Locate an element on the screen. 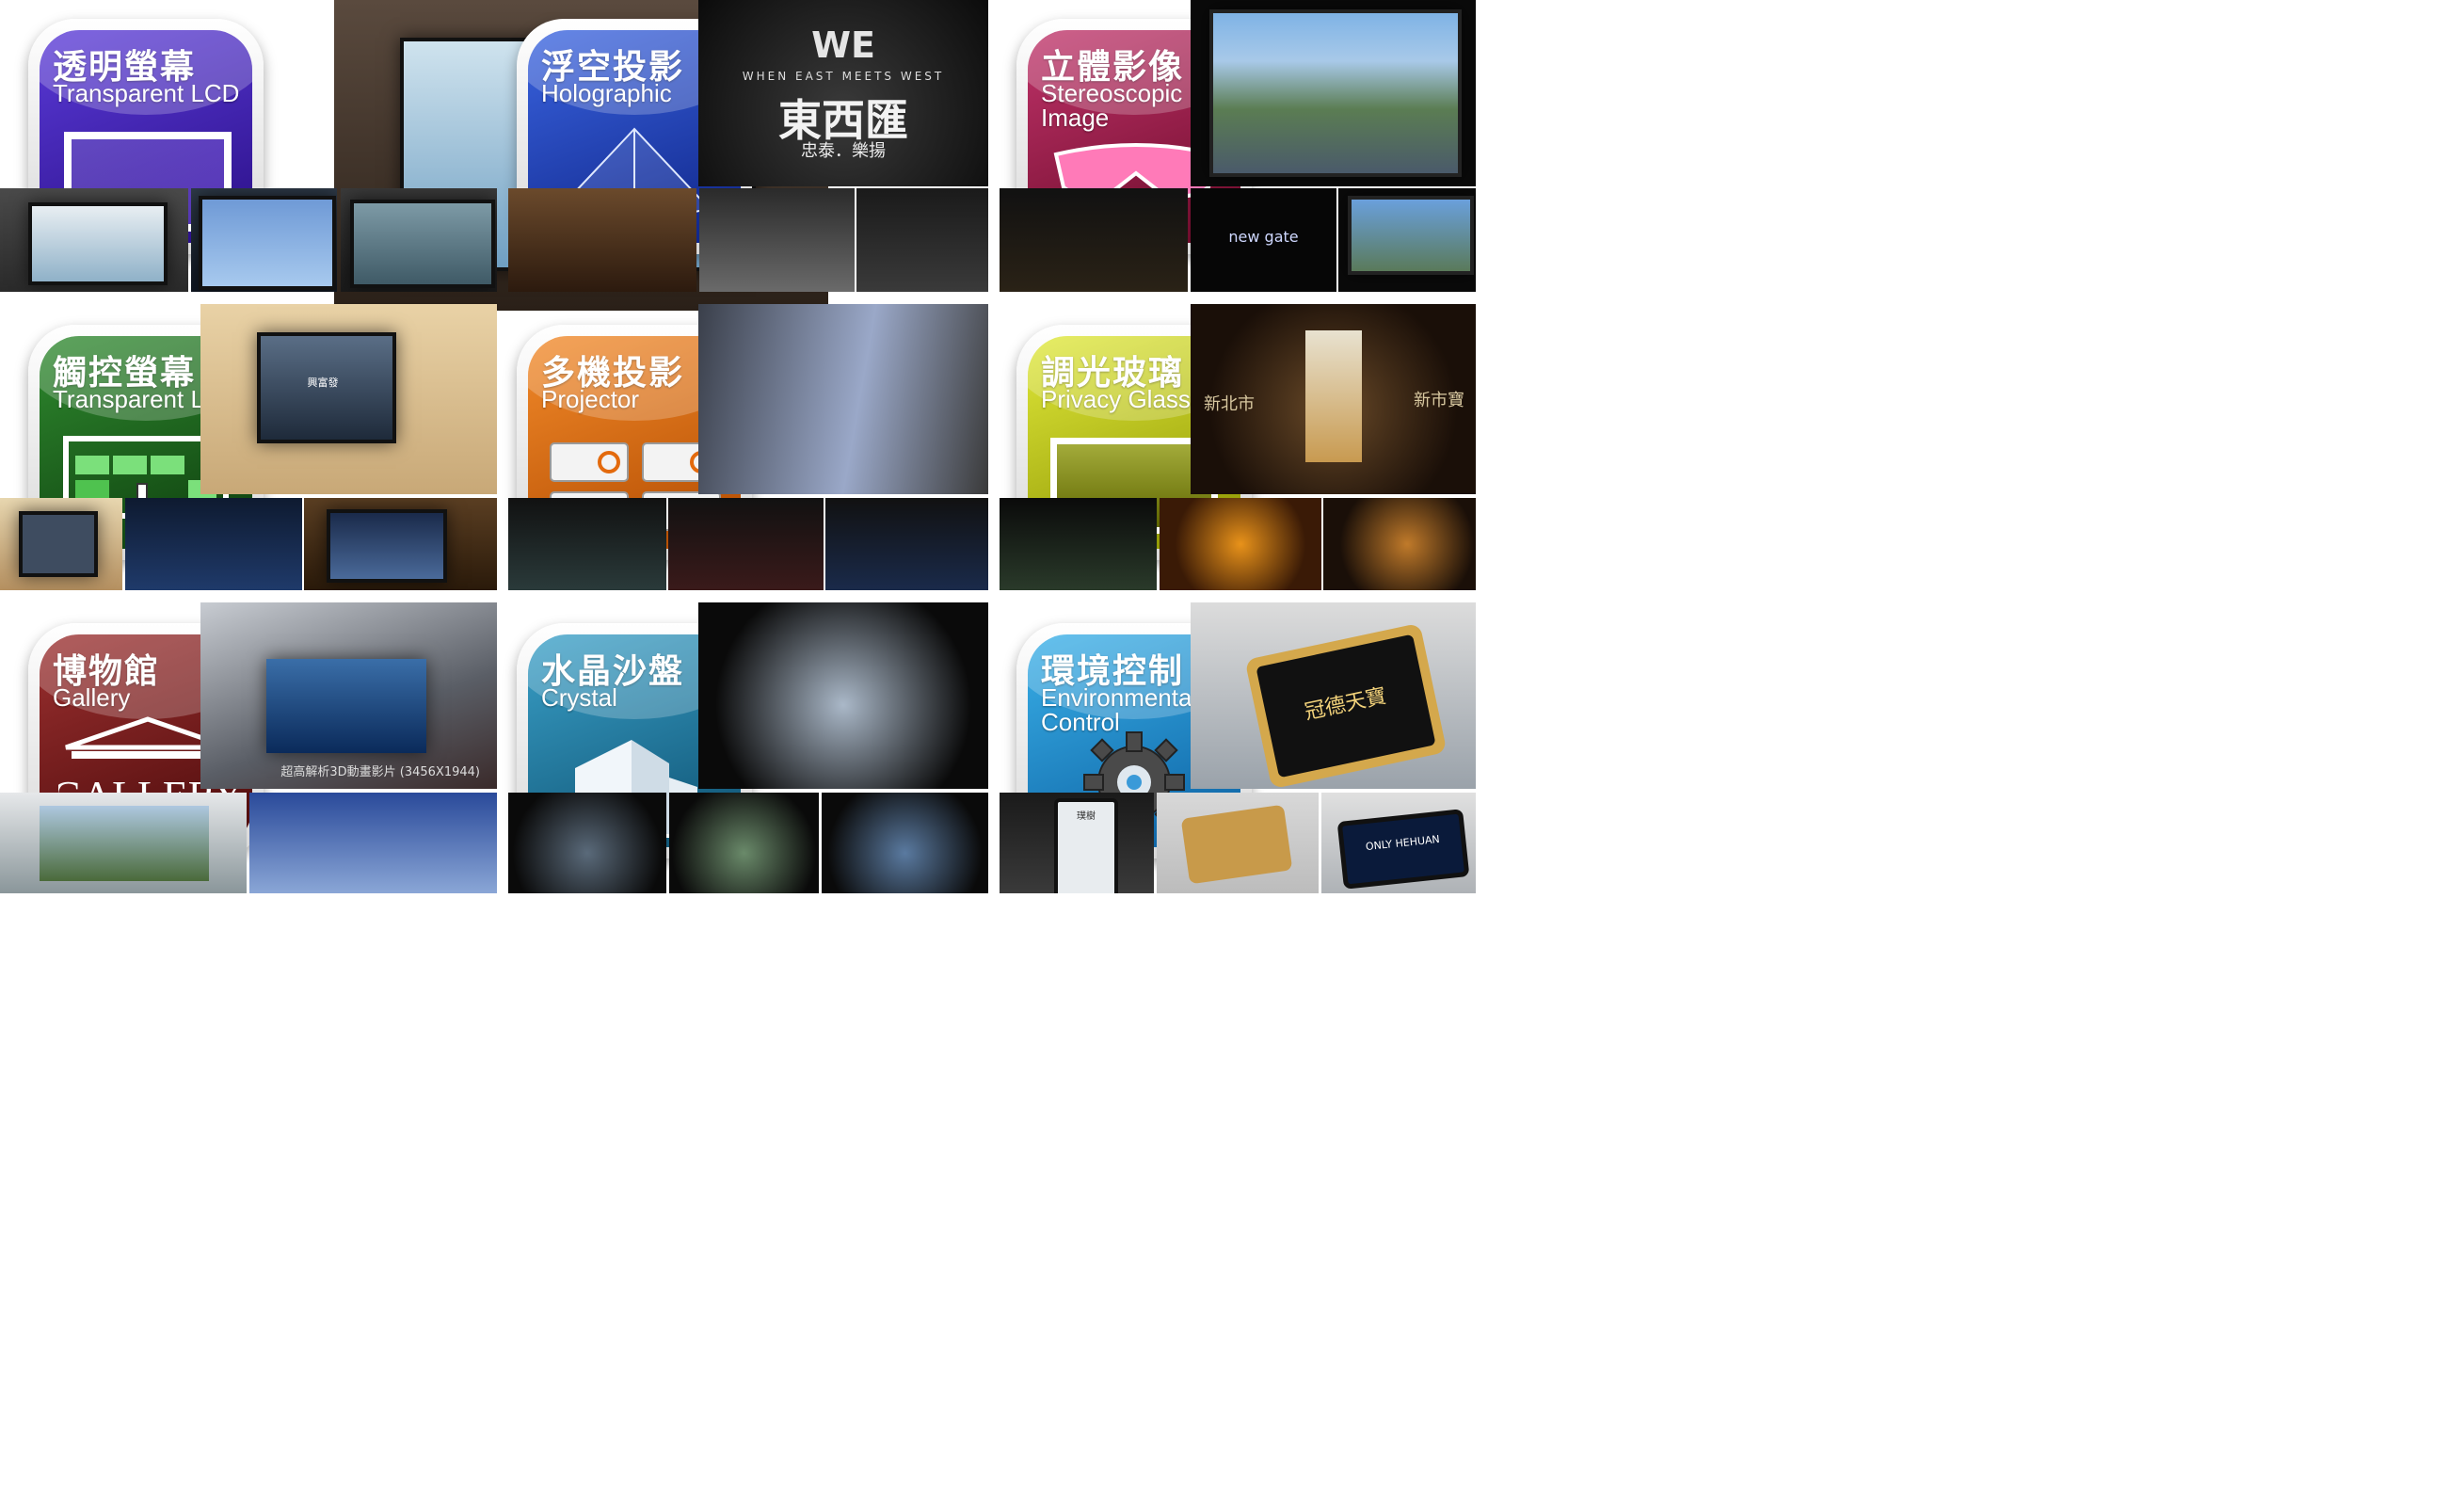 The image size is (2464, 1492). touch-wall-photo: 興富發 is located at coordinates (348, 399).